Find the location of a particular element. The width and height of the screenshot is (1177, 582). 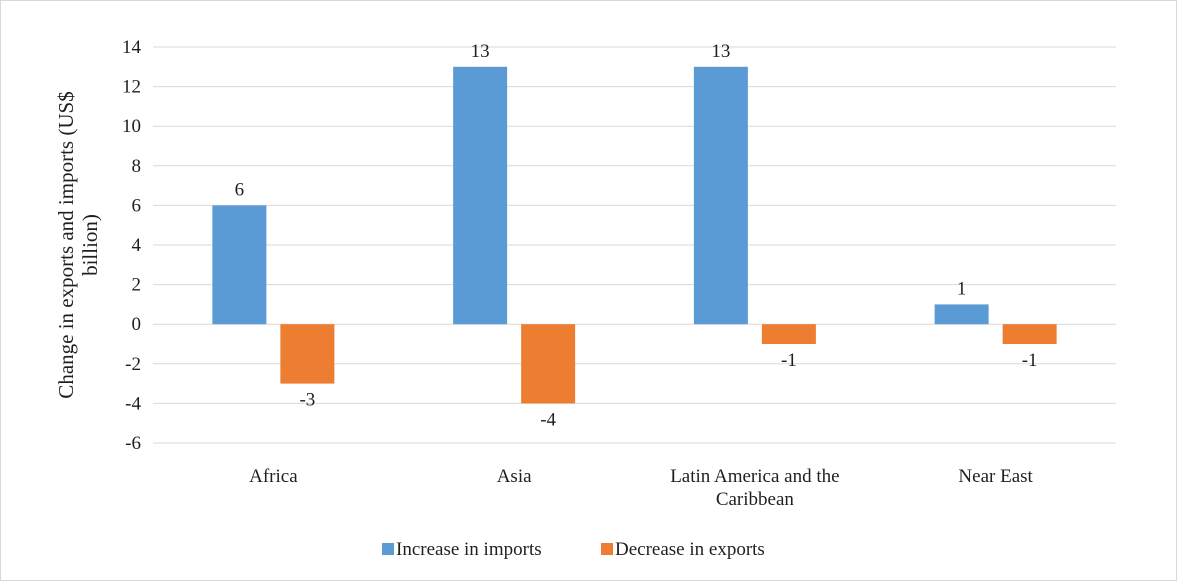

y-tick-label: 12 is located at coordinates (131, 87).